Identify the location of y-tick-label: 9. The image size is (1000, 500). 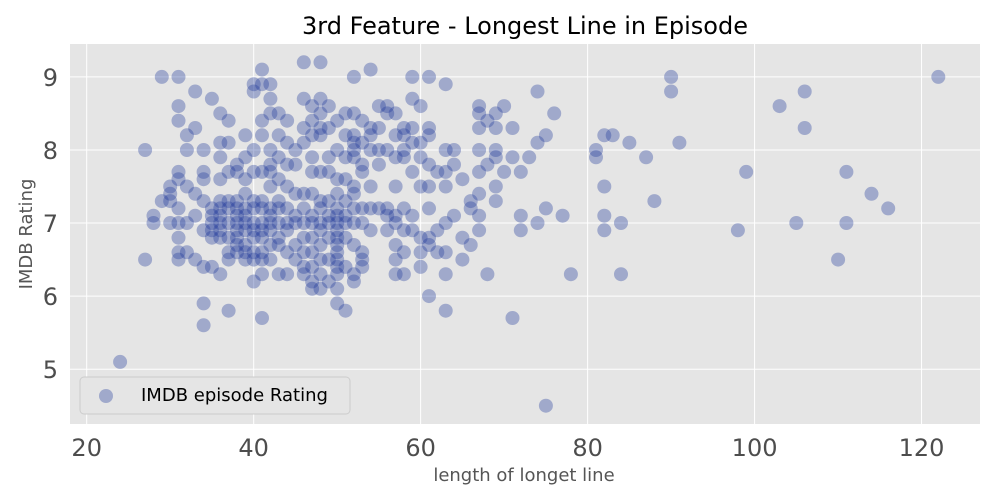
(50, 78).